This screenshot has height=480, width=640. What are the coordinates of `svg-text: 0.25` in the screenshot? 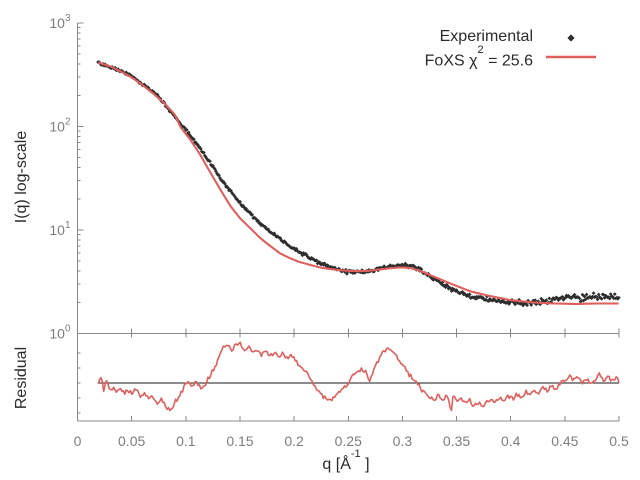 It's located at (348, 441).